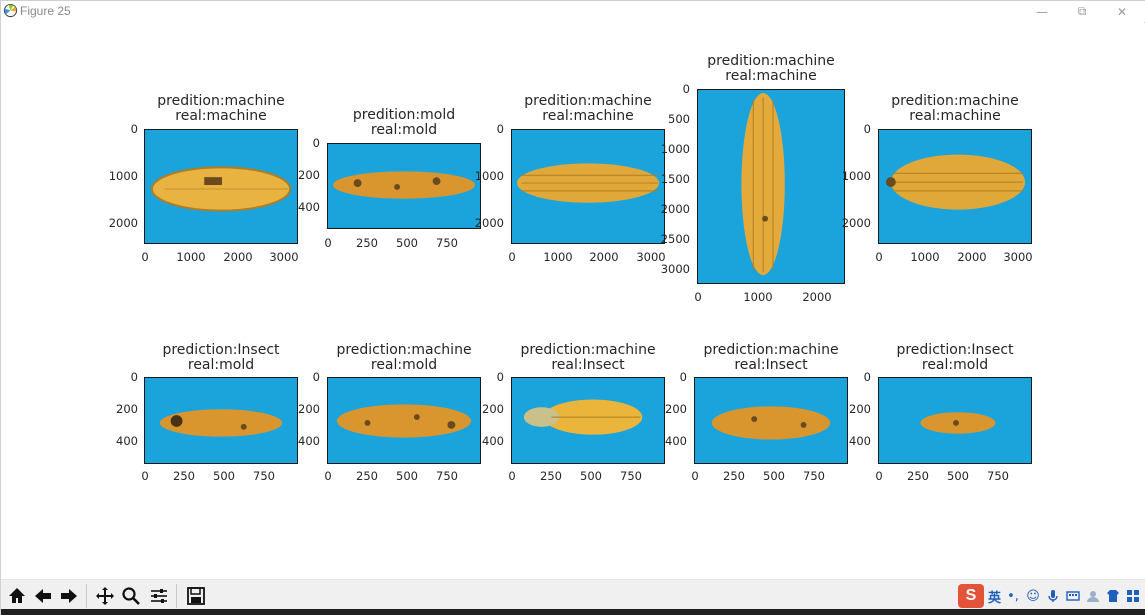  I want to click on taskbar-strip, so click(573, 612).